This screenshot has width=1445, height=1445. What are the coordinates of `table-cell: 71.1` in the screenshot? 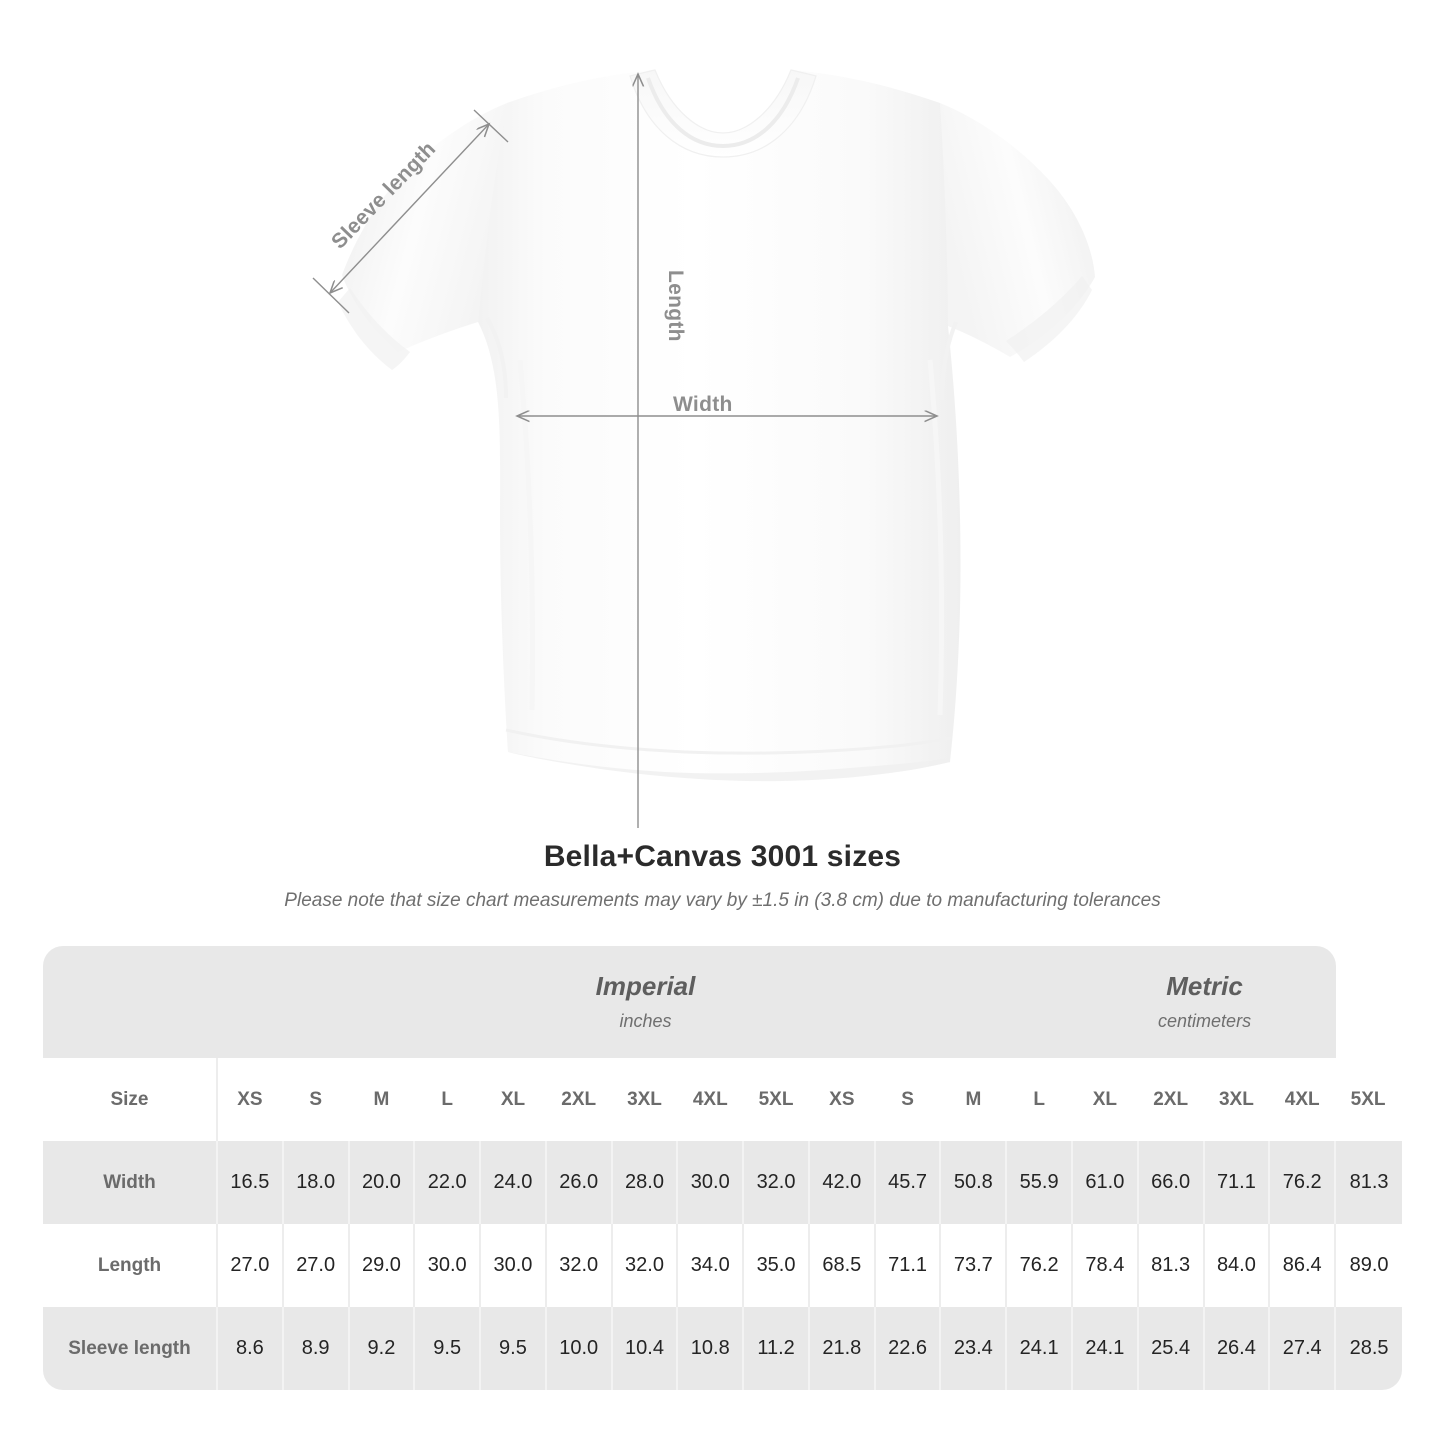 It's located at (908, 1265).